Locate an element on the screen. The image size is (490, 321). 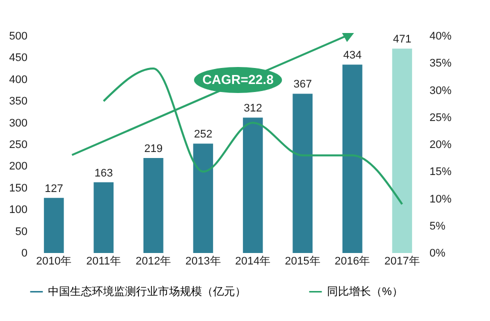
y-tick-label: 500 is located at coordinates (18, 36).